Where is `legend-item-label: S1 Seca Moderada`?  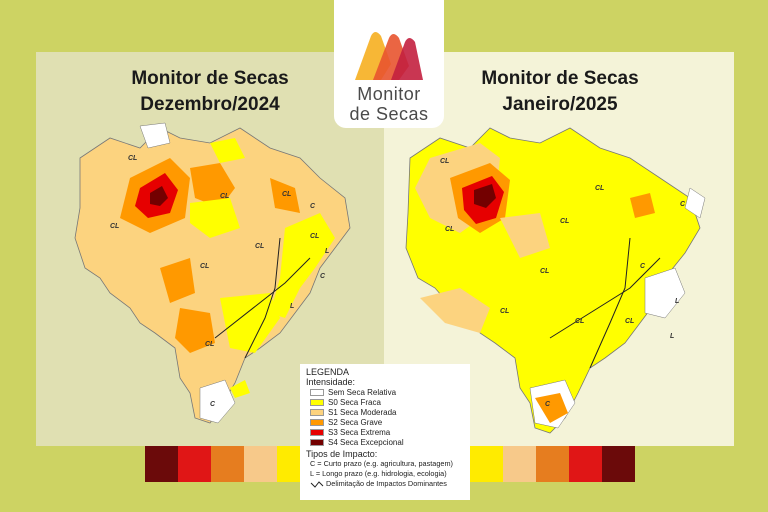
legend-item-label: S1 Seca Moderada is located at coordinates (362, 412).